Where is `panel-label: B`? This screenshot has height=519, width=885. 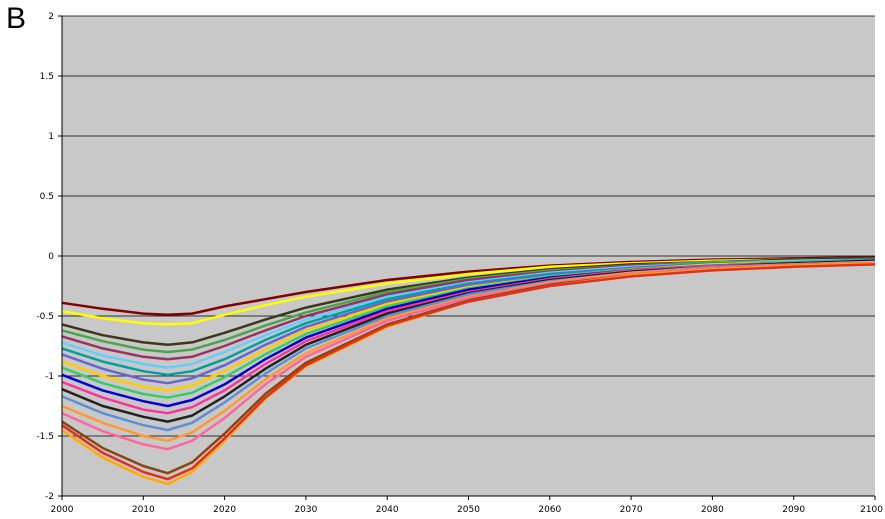 panel-label: B is located at coordinates (16, 18).